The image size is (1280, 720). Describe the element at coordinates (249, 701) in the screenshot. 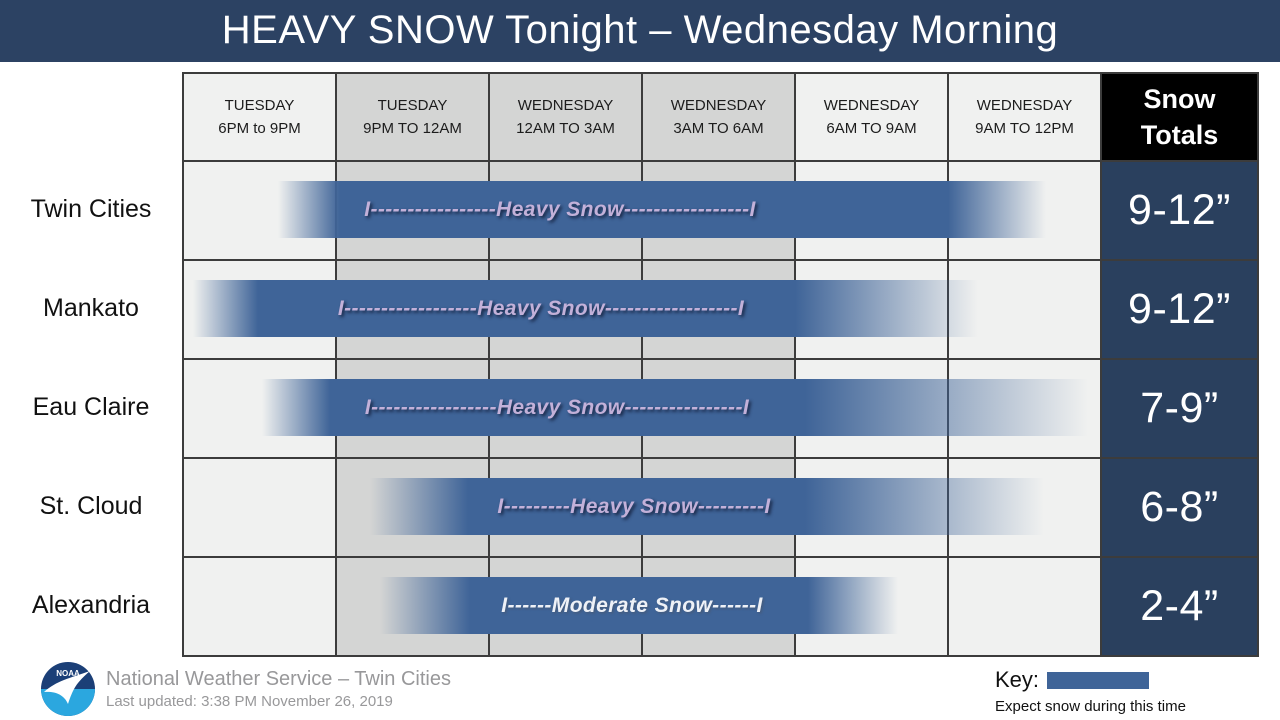

I see `last-updated: Last updated: 3:38 PM November 26, 2019` at that location.